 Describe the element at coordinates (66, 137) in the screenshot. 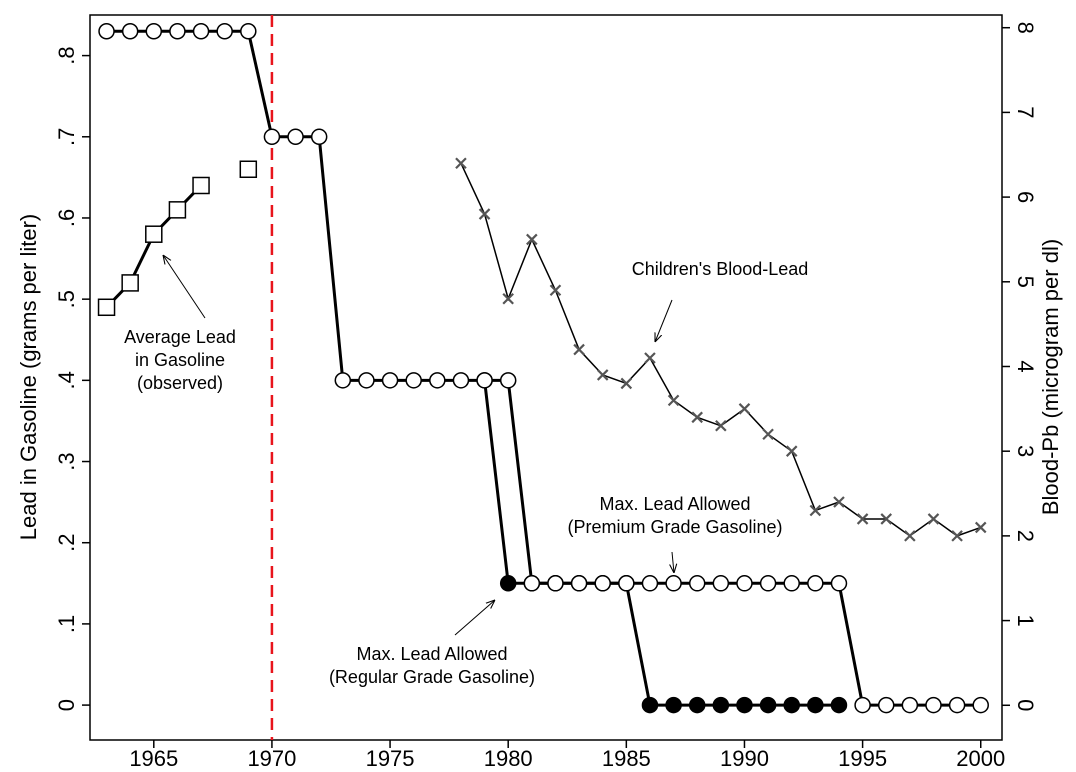

I see `y-tick-label: .7` at that location.